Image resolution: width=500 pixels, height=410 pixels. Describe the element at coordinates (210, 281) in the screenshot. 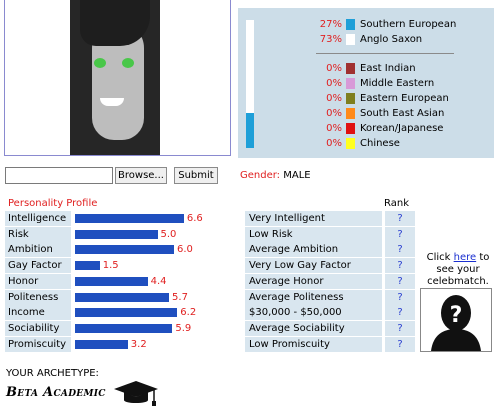

I see `trait-row: Honor 4.4 Average Honor?` at that location.